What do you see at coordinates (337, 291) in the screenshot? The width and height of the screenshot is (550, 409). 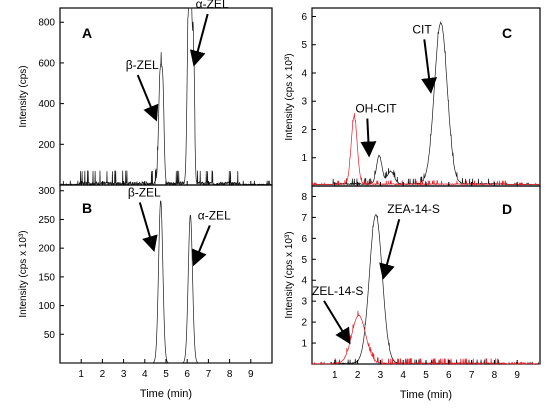 I see `peak-annotation: ZEL-14-S` at bounding box center [337, 291].